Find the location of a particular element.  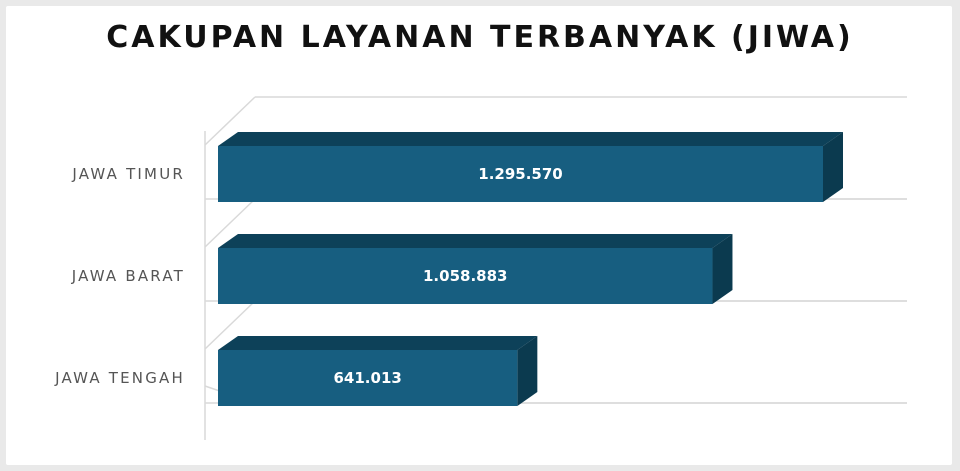

chart-title: CAKUPAN LAYANAN TERBANYAK (JIWA) is located at coordinates (480, 37).